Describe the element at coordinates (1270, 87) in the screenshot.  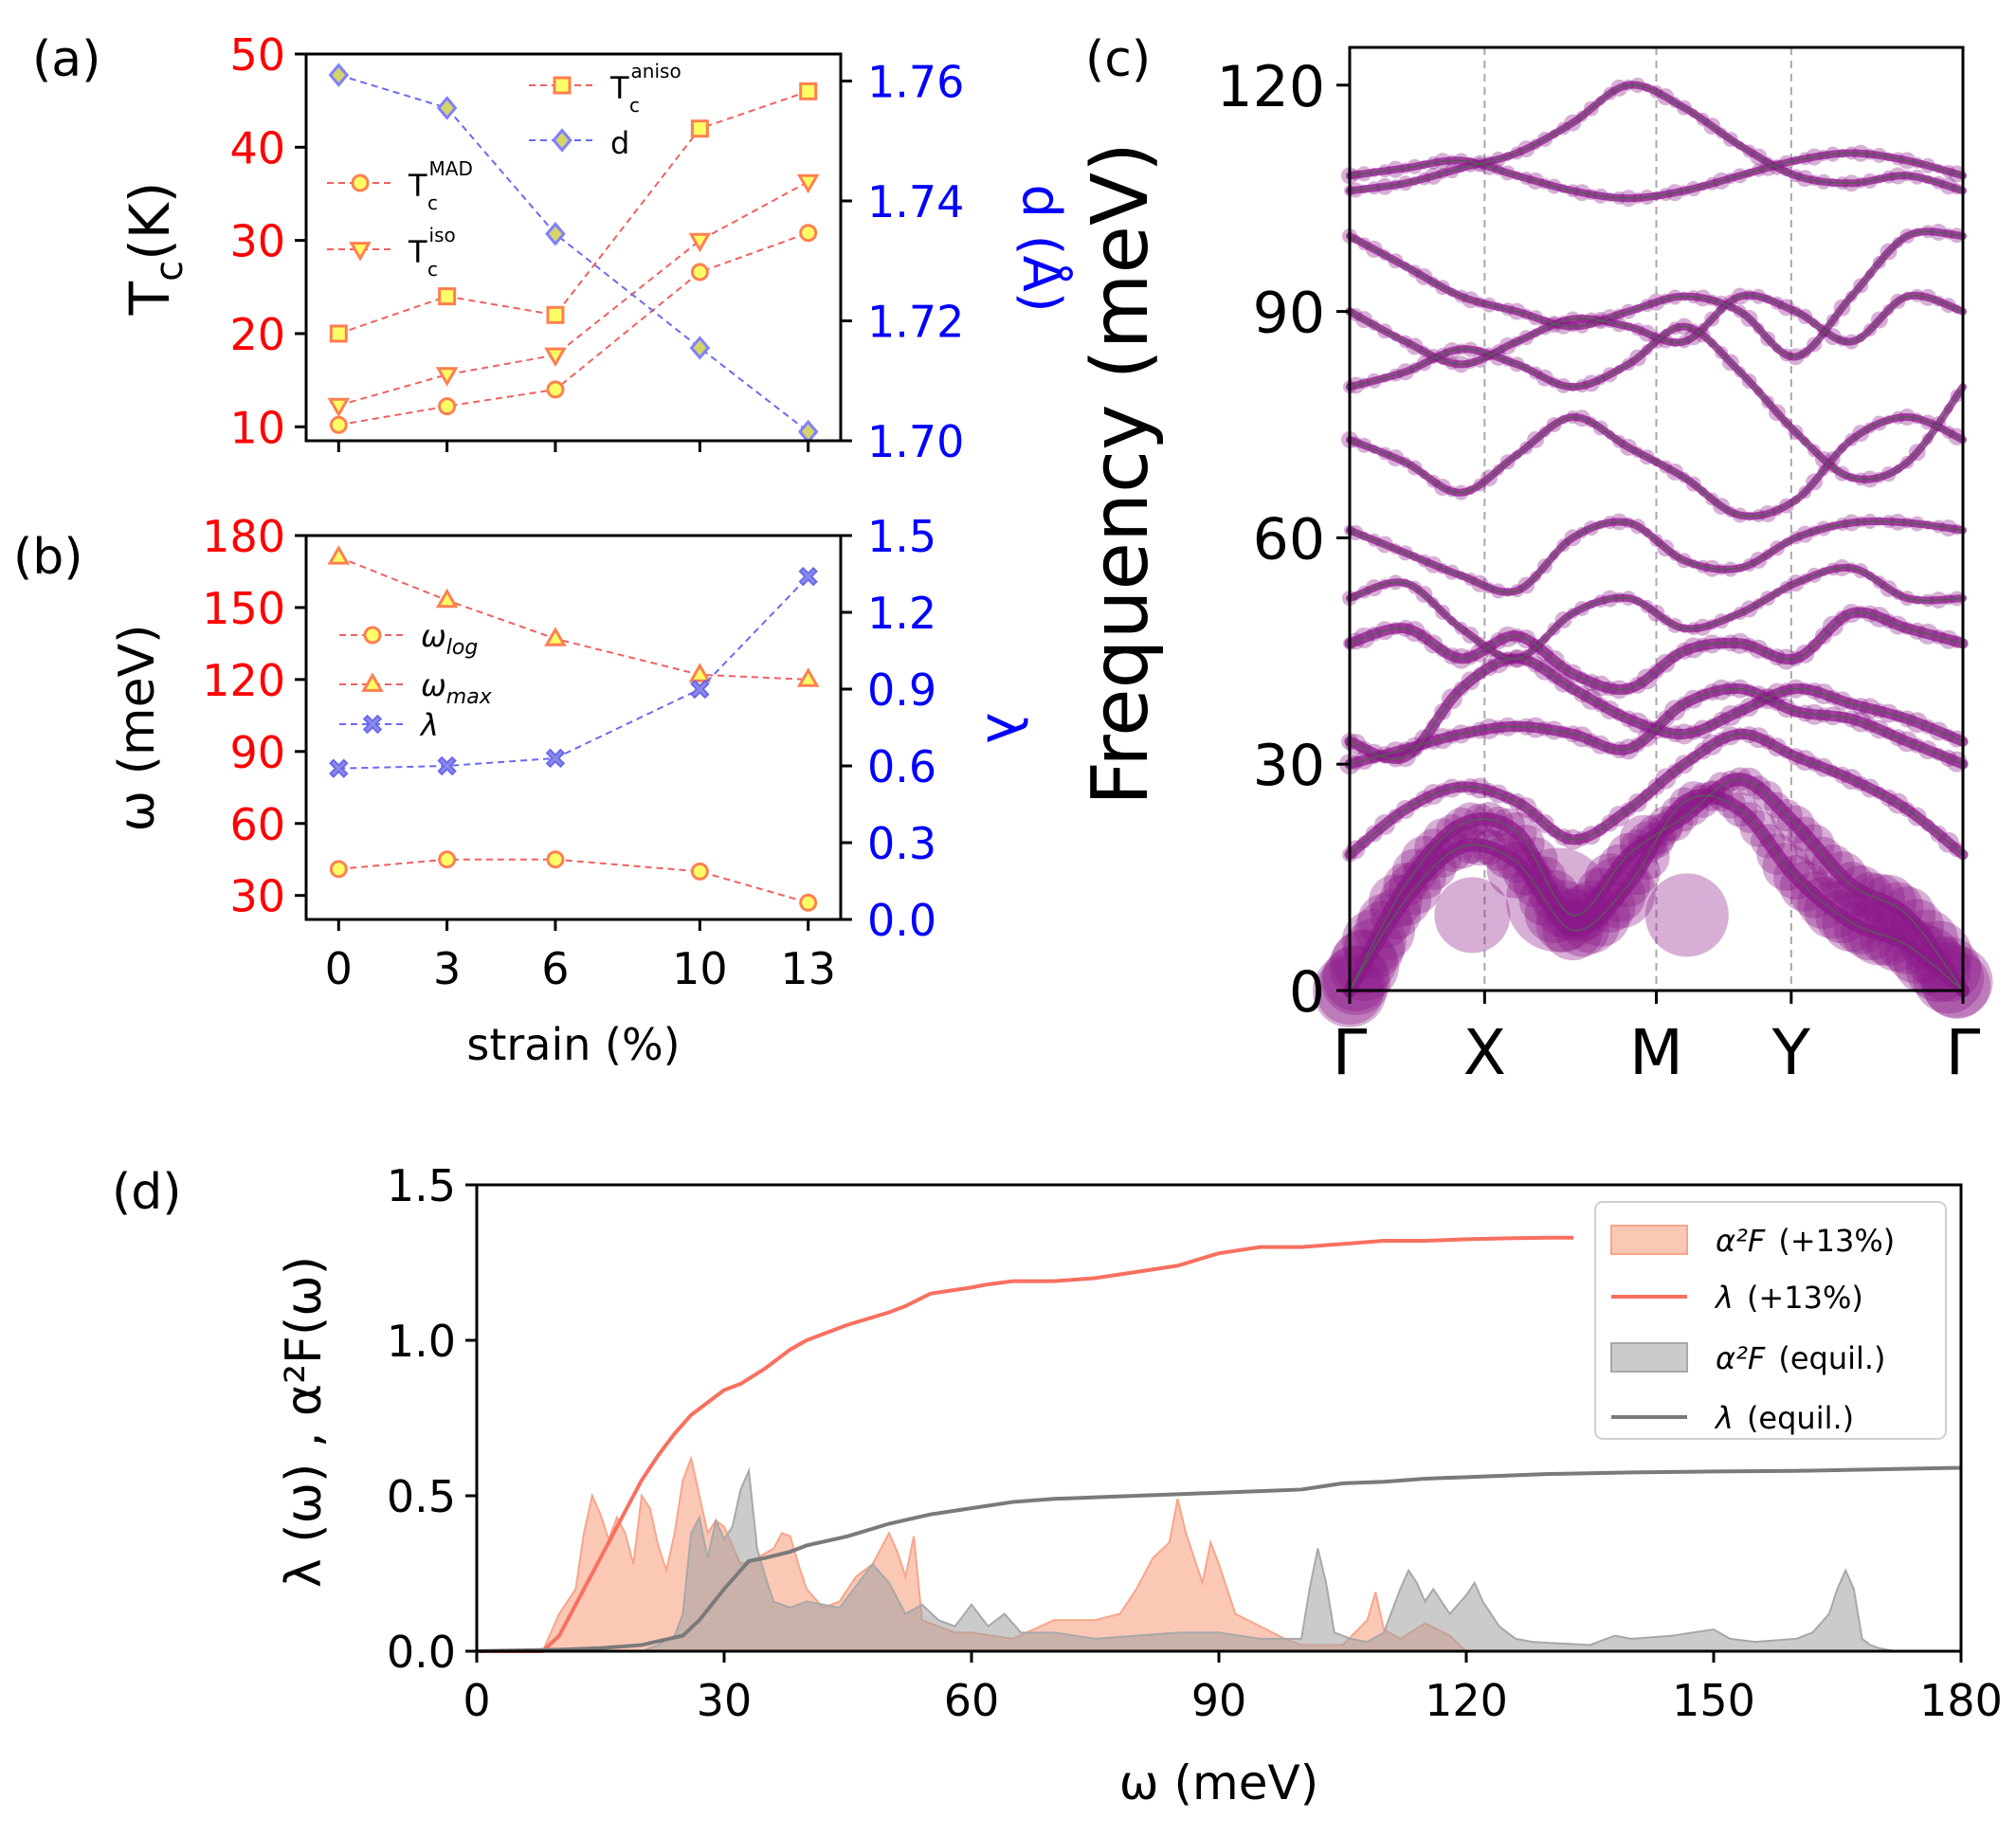
I see `y-tick-label: 120` at that location.